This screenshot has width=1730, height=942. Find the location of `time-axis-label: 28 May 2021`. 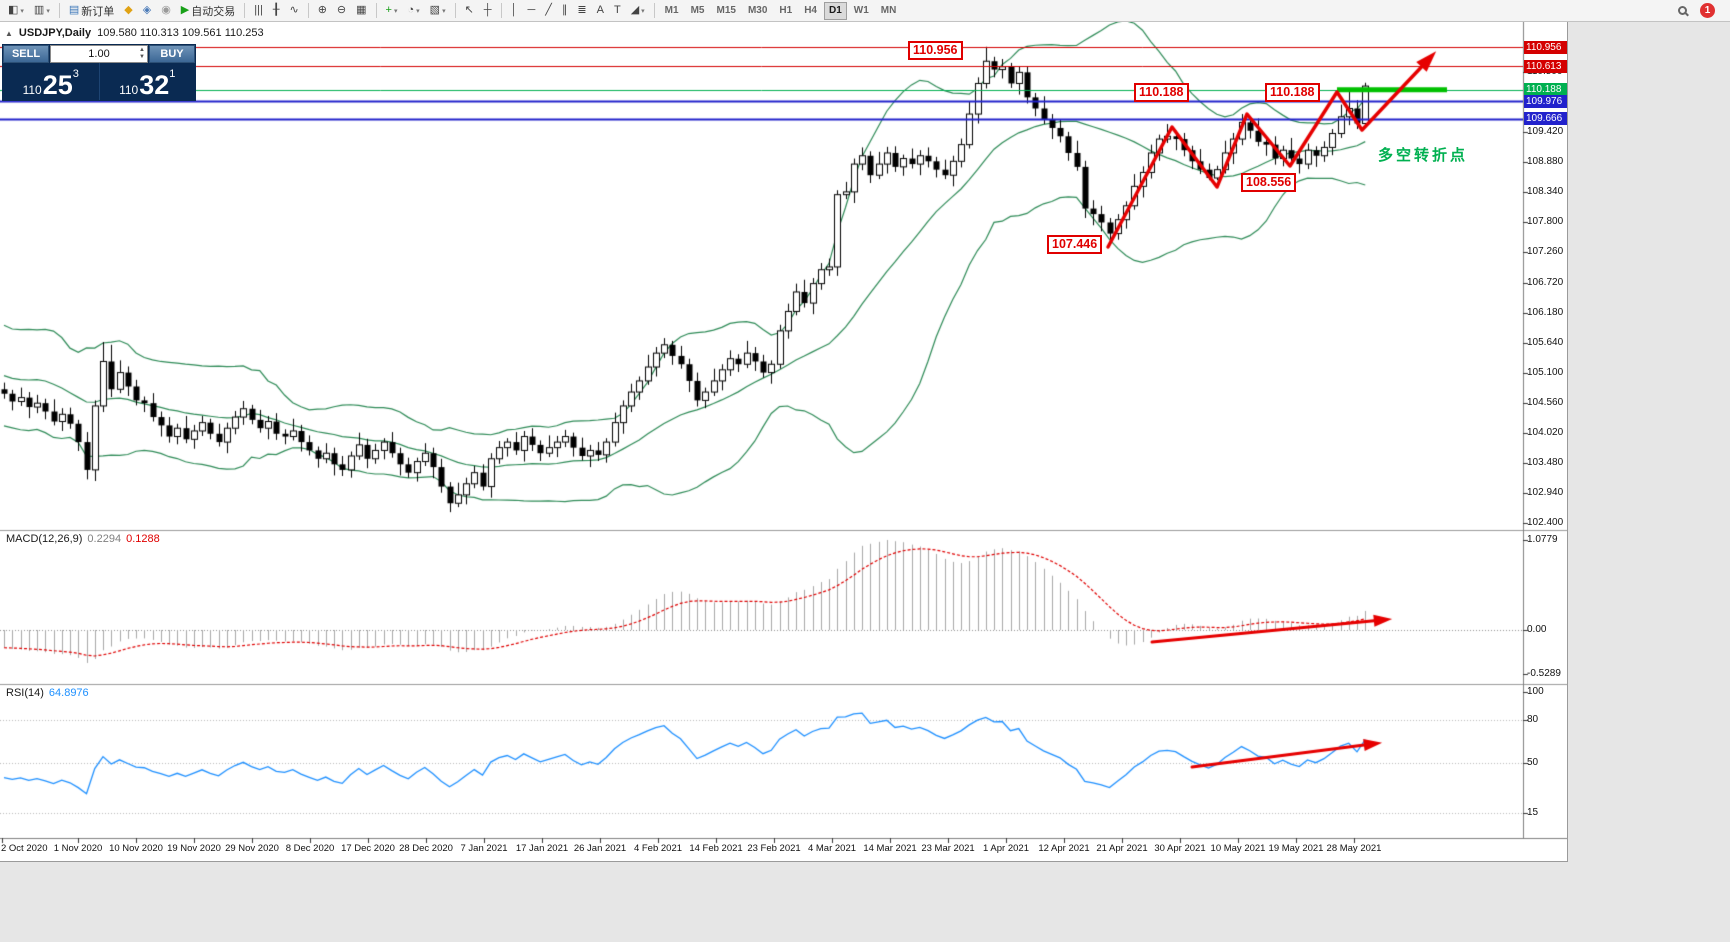

time-axis-label: 28 May 2021 is located at coordinates (1354, 848).